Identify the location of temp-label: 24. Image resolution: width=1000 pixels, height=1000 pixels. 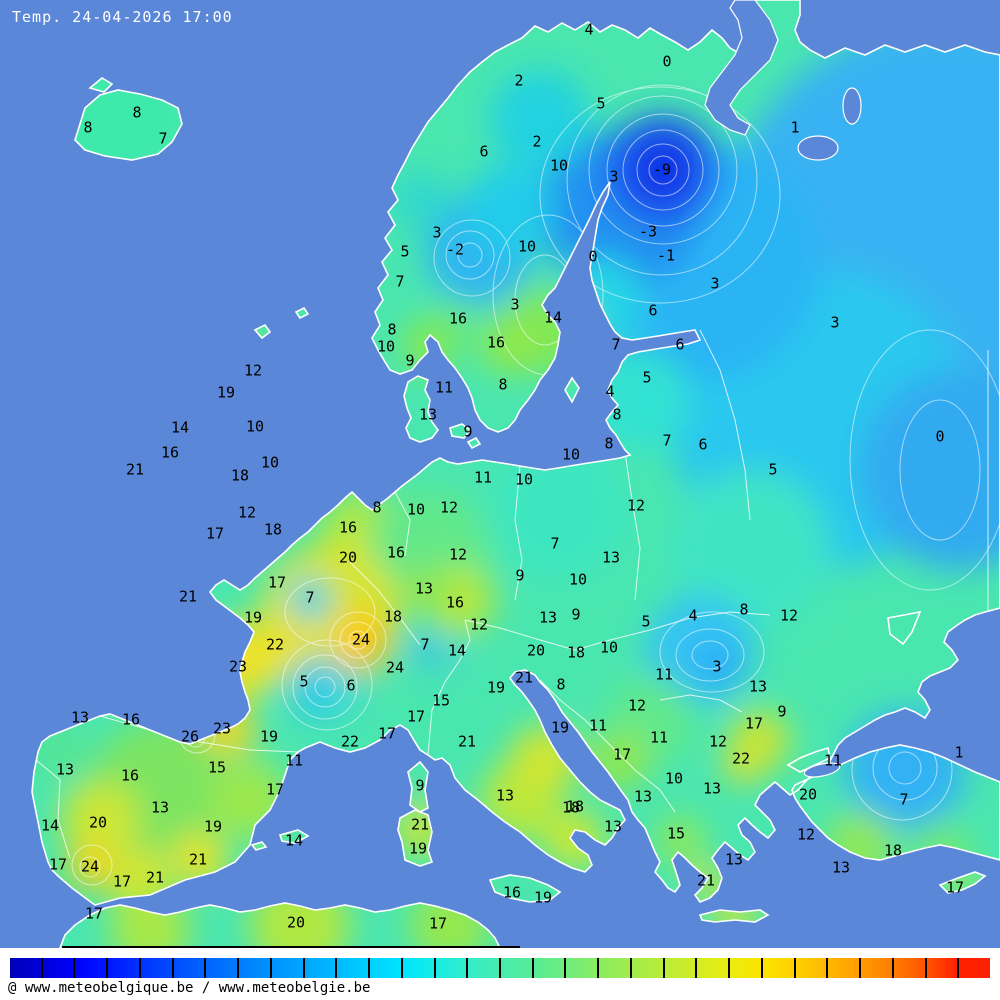
(90, 866).